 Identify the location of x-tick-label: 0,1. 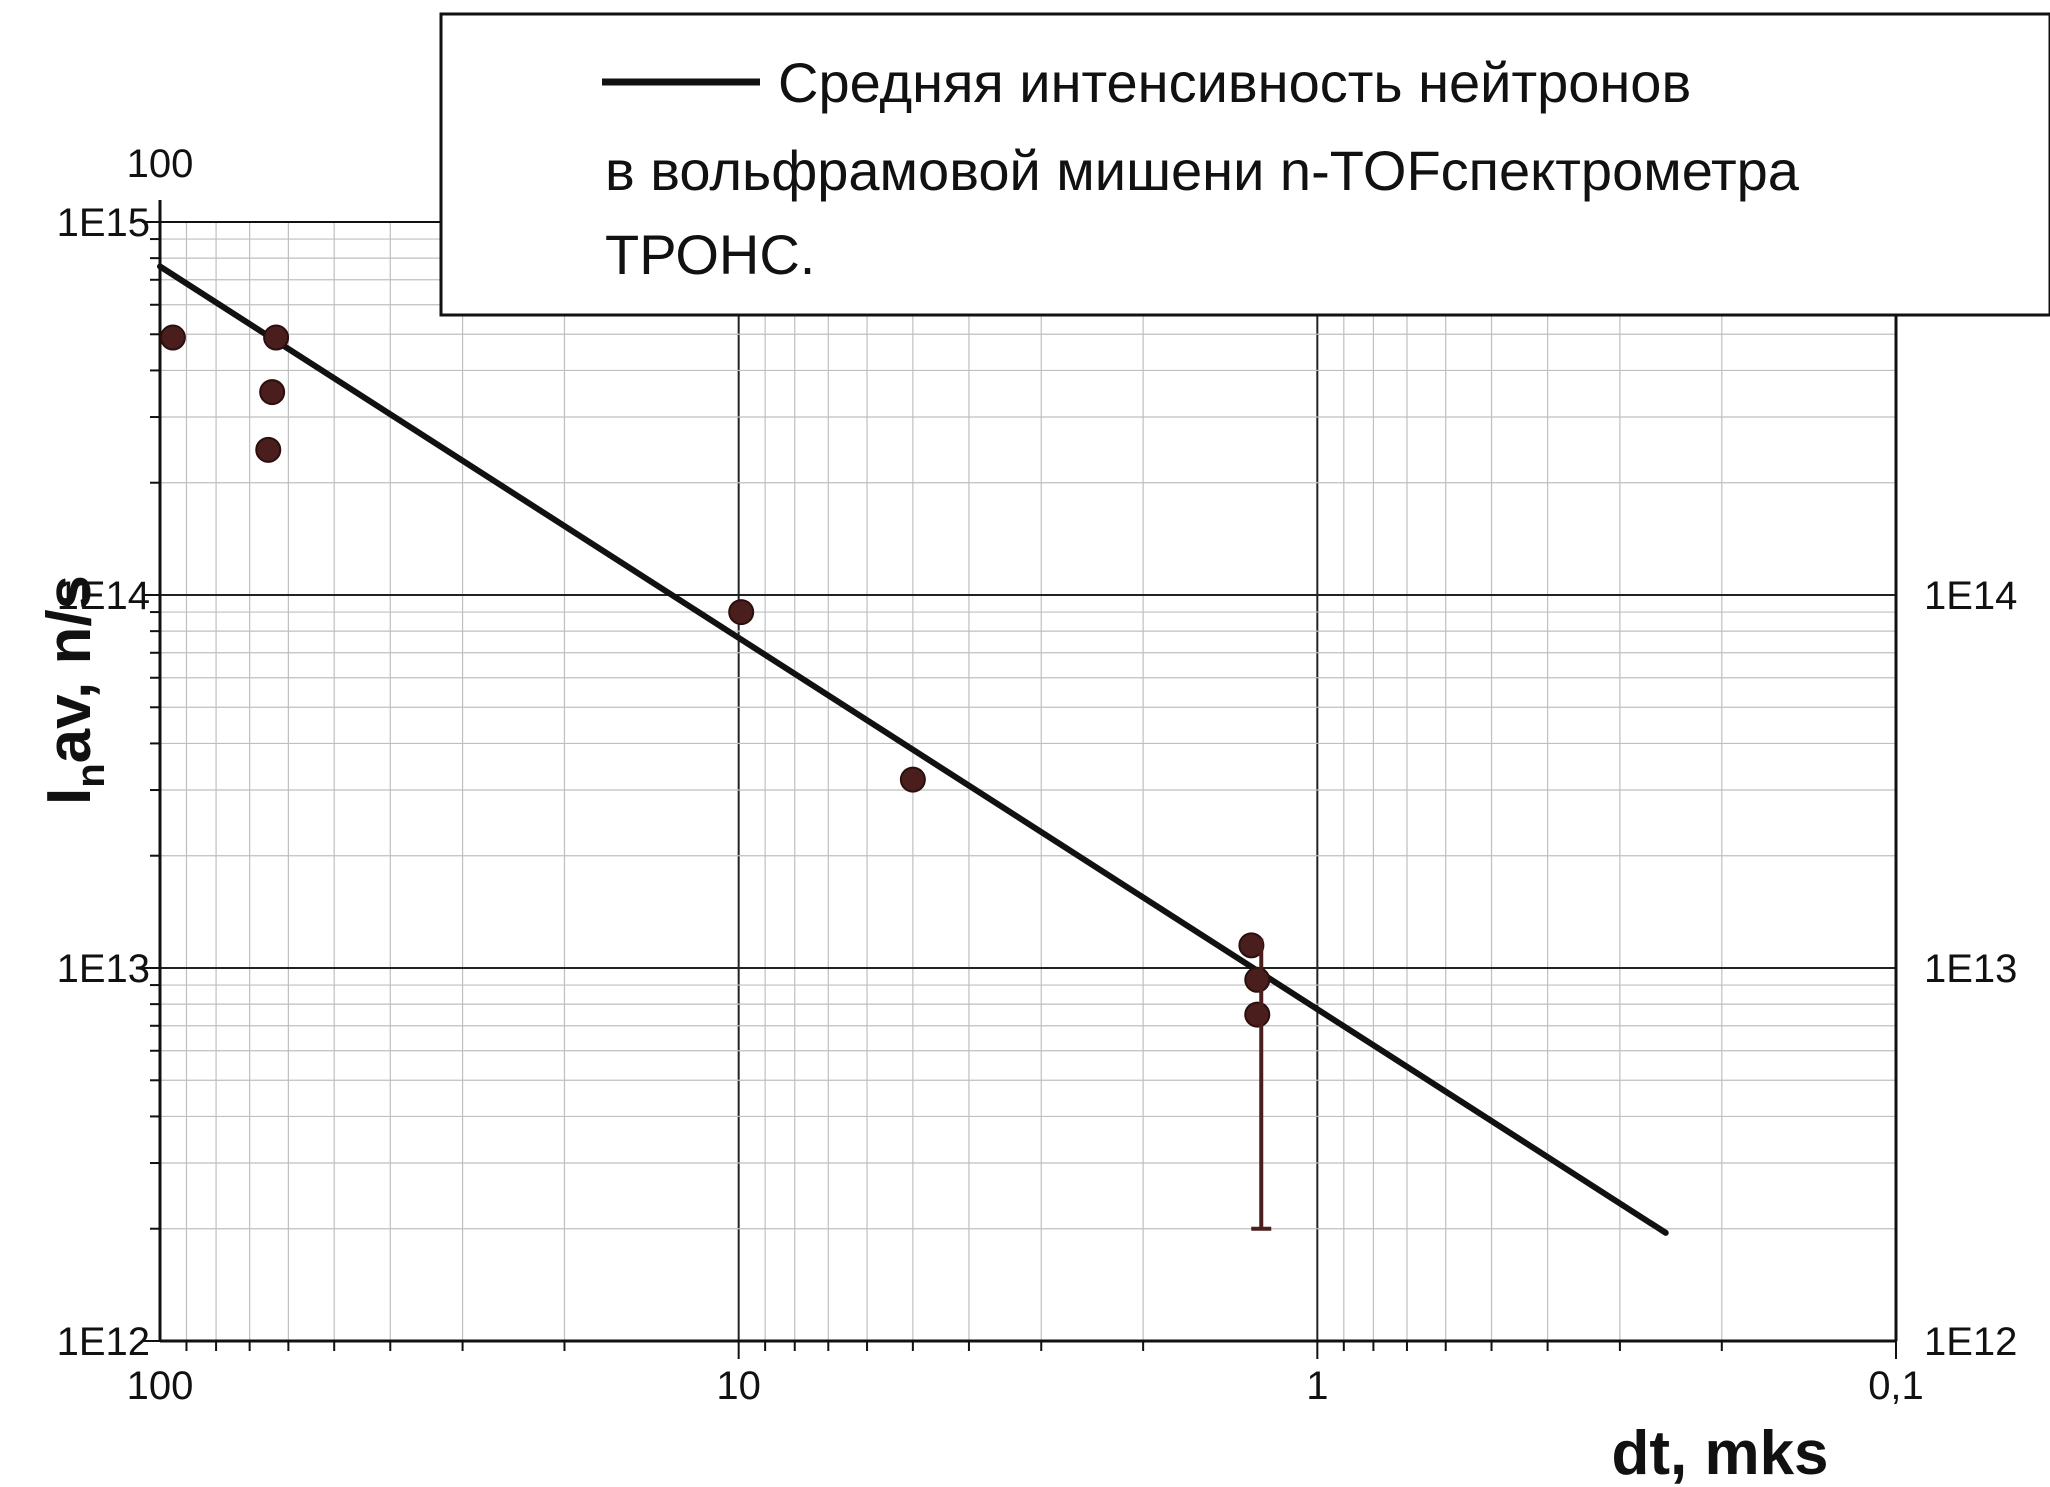
(1896, 1386).